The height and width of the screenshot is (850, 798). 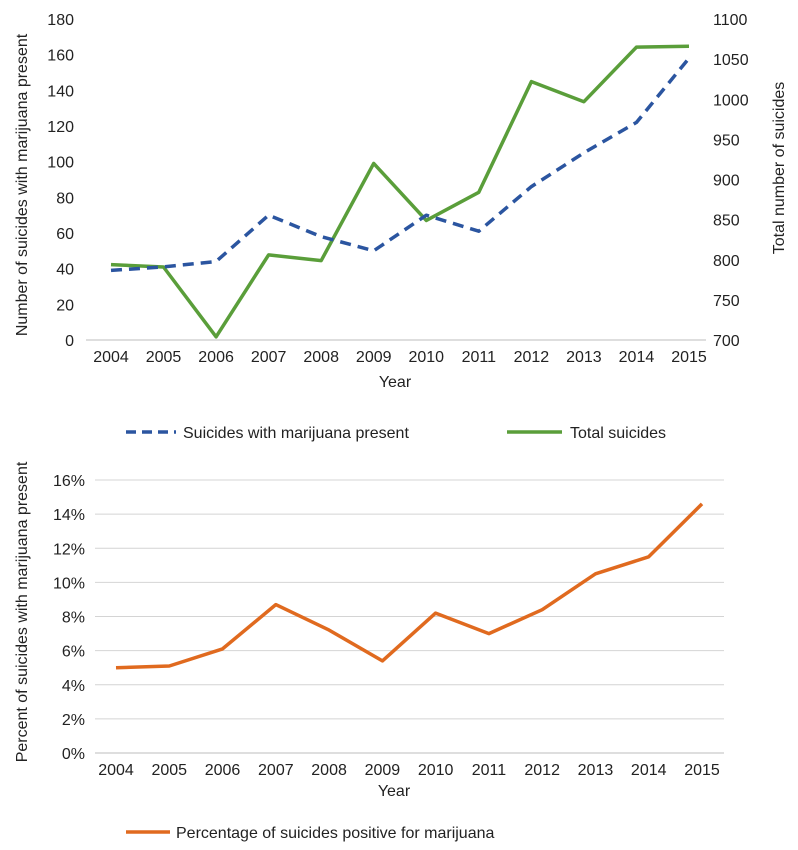 I want to click on chart-top-y-axis-title-right: Total number of suicides, so click(x=779, y=168).